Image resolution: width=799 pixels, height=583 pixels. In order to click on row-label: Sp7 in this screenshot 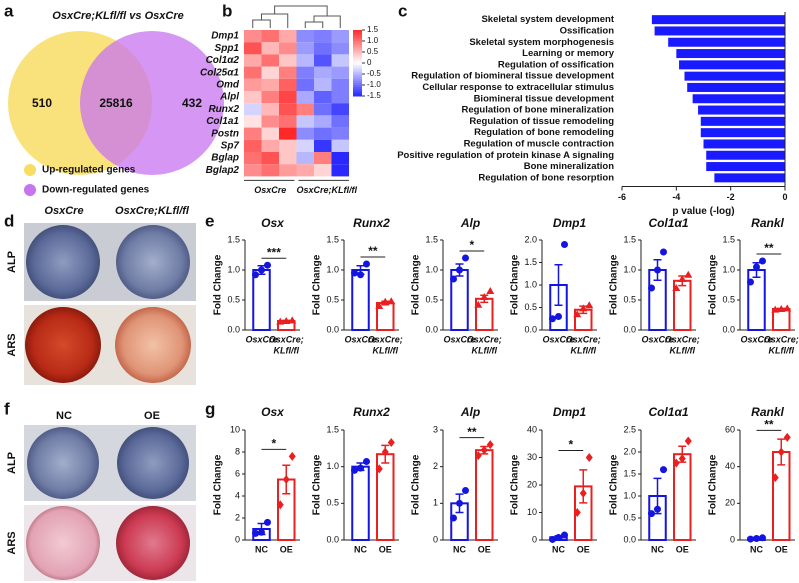, I will do `click(230, 146)`.